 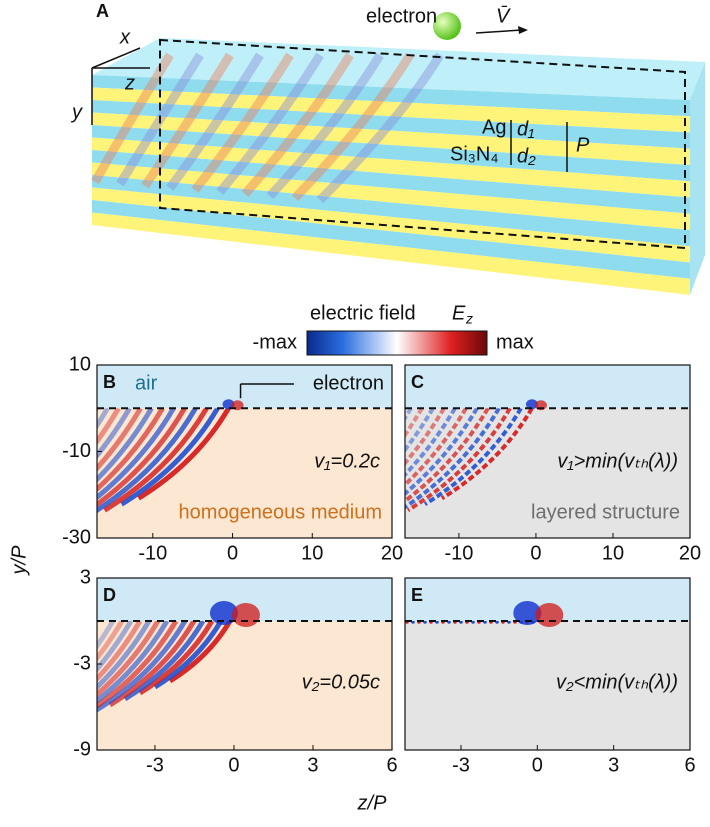 I want to click on plot-frame, so click(x=547, y=451).